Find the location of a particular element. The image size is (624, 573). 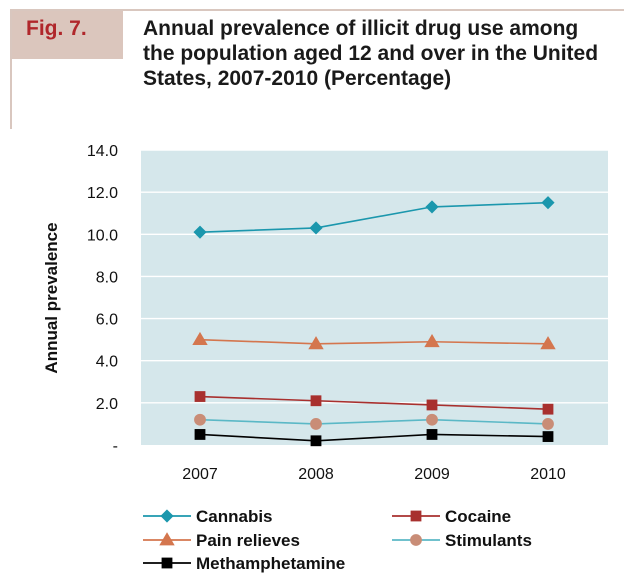

legend-label: Cannabis is located at coordinates (234, 516).